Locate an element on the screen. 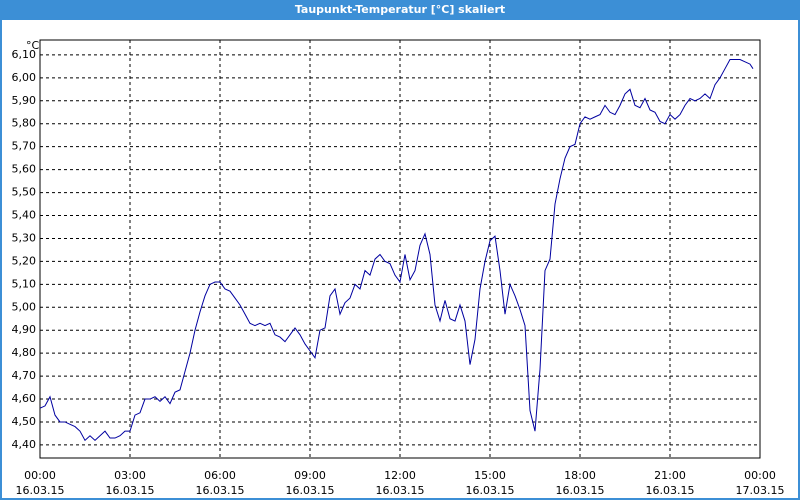 This screenshot has height=500, width=800. x-tick-label: 06:00 is located at coordinates (220, 475).